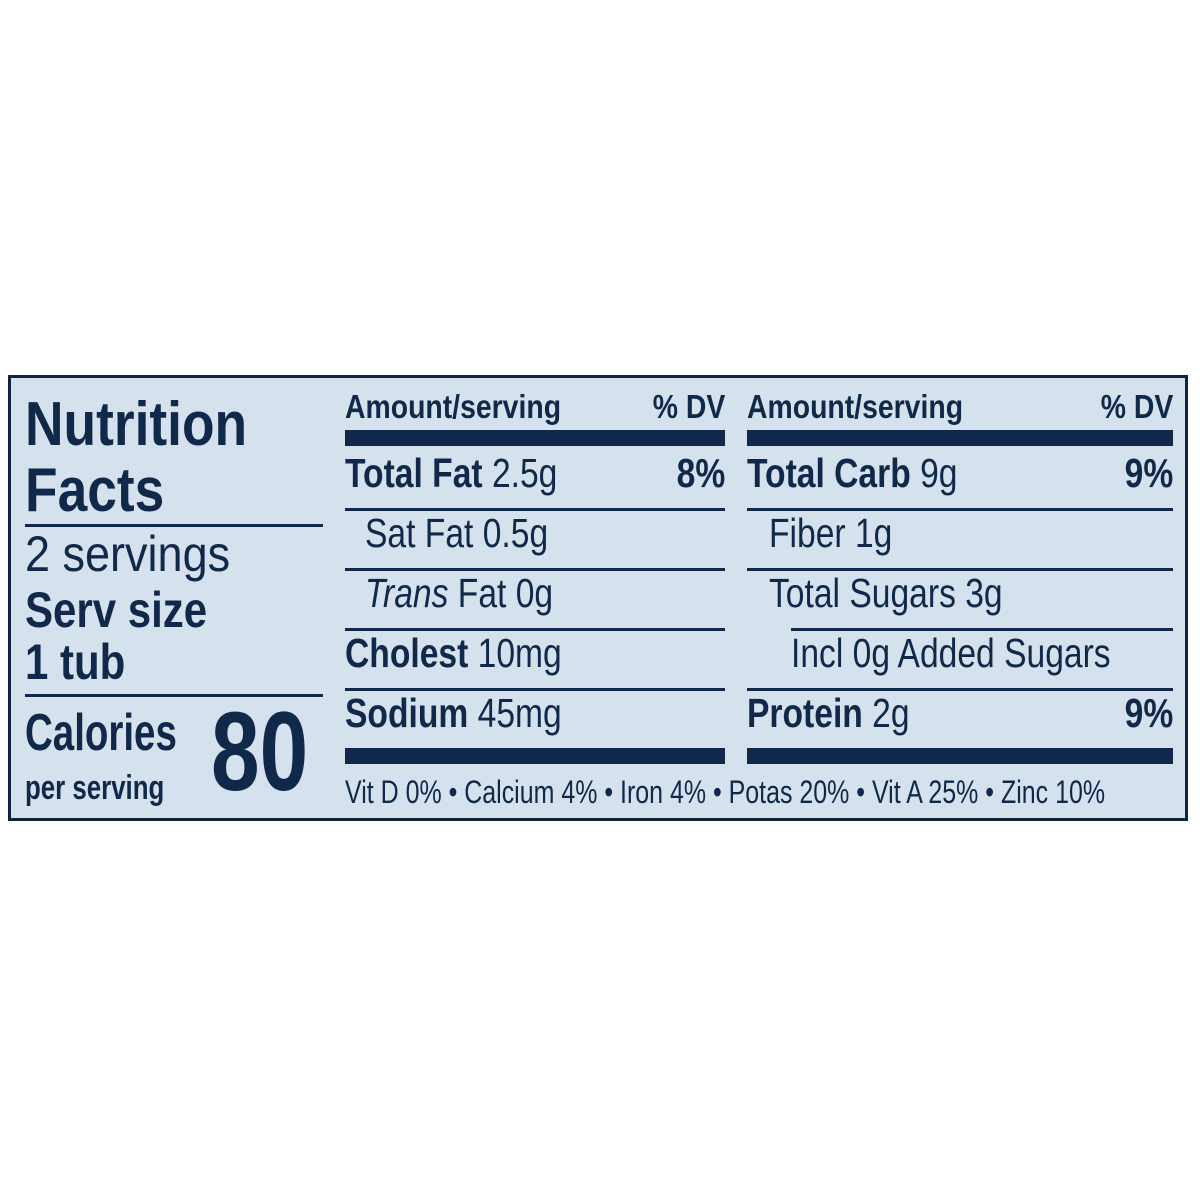 This screenshot has height=1200, width=1200. I want to click on dv-total-fat: 8%, so click(700, 473).